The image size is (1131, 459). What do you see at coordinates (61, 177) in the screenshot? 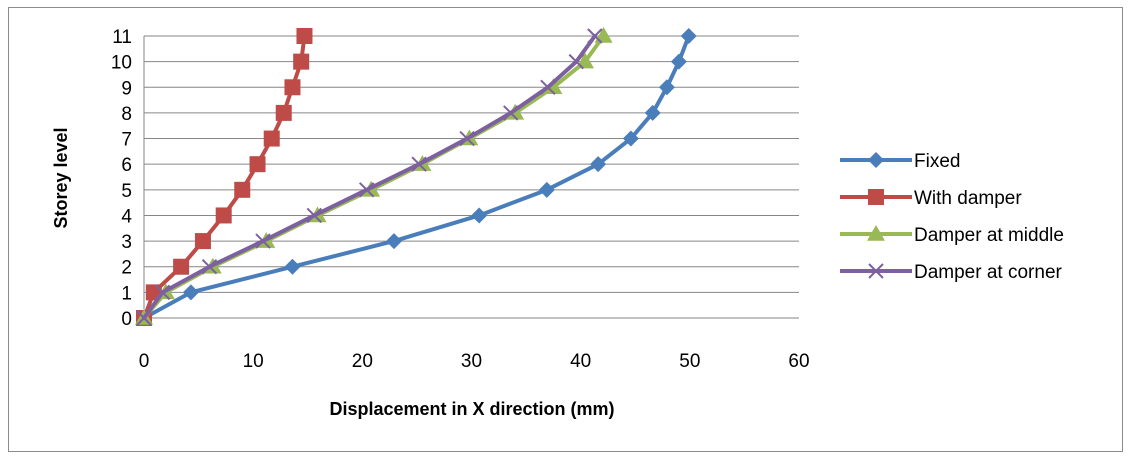
I see `y-axis-title: Storey level` at bounding box center [61, 177].